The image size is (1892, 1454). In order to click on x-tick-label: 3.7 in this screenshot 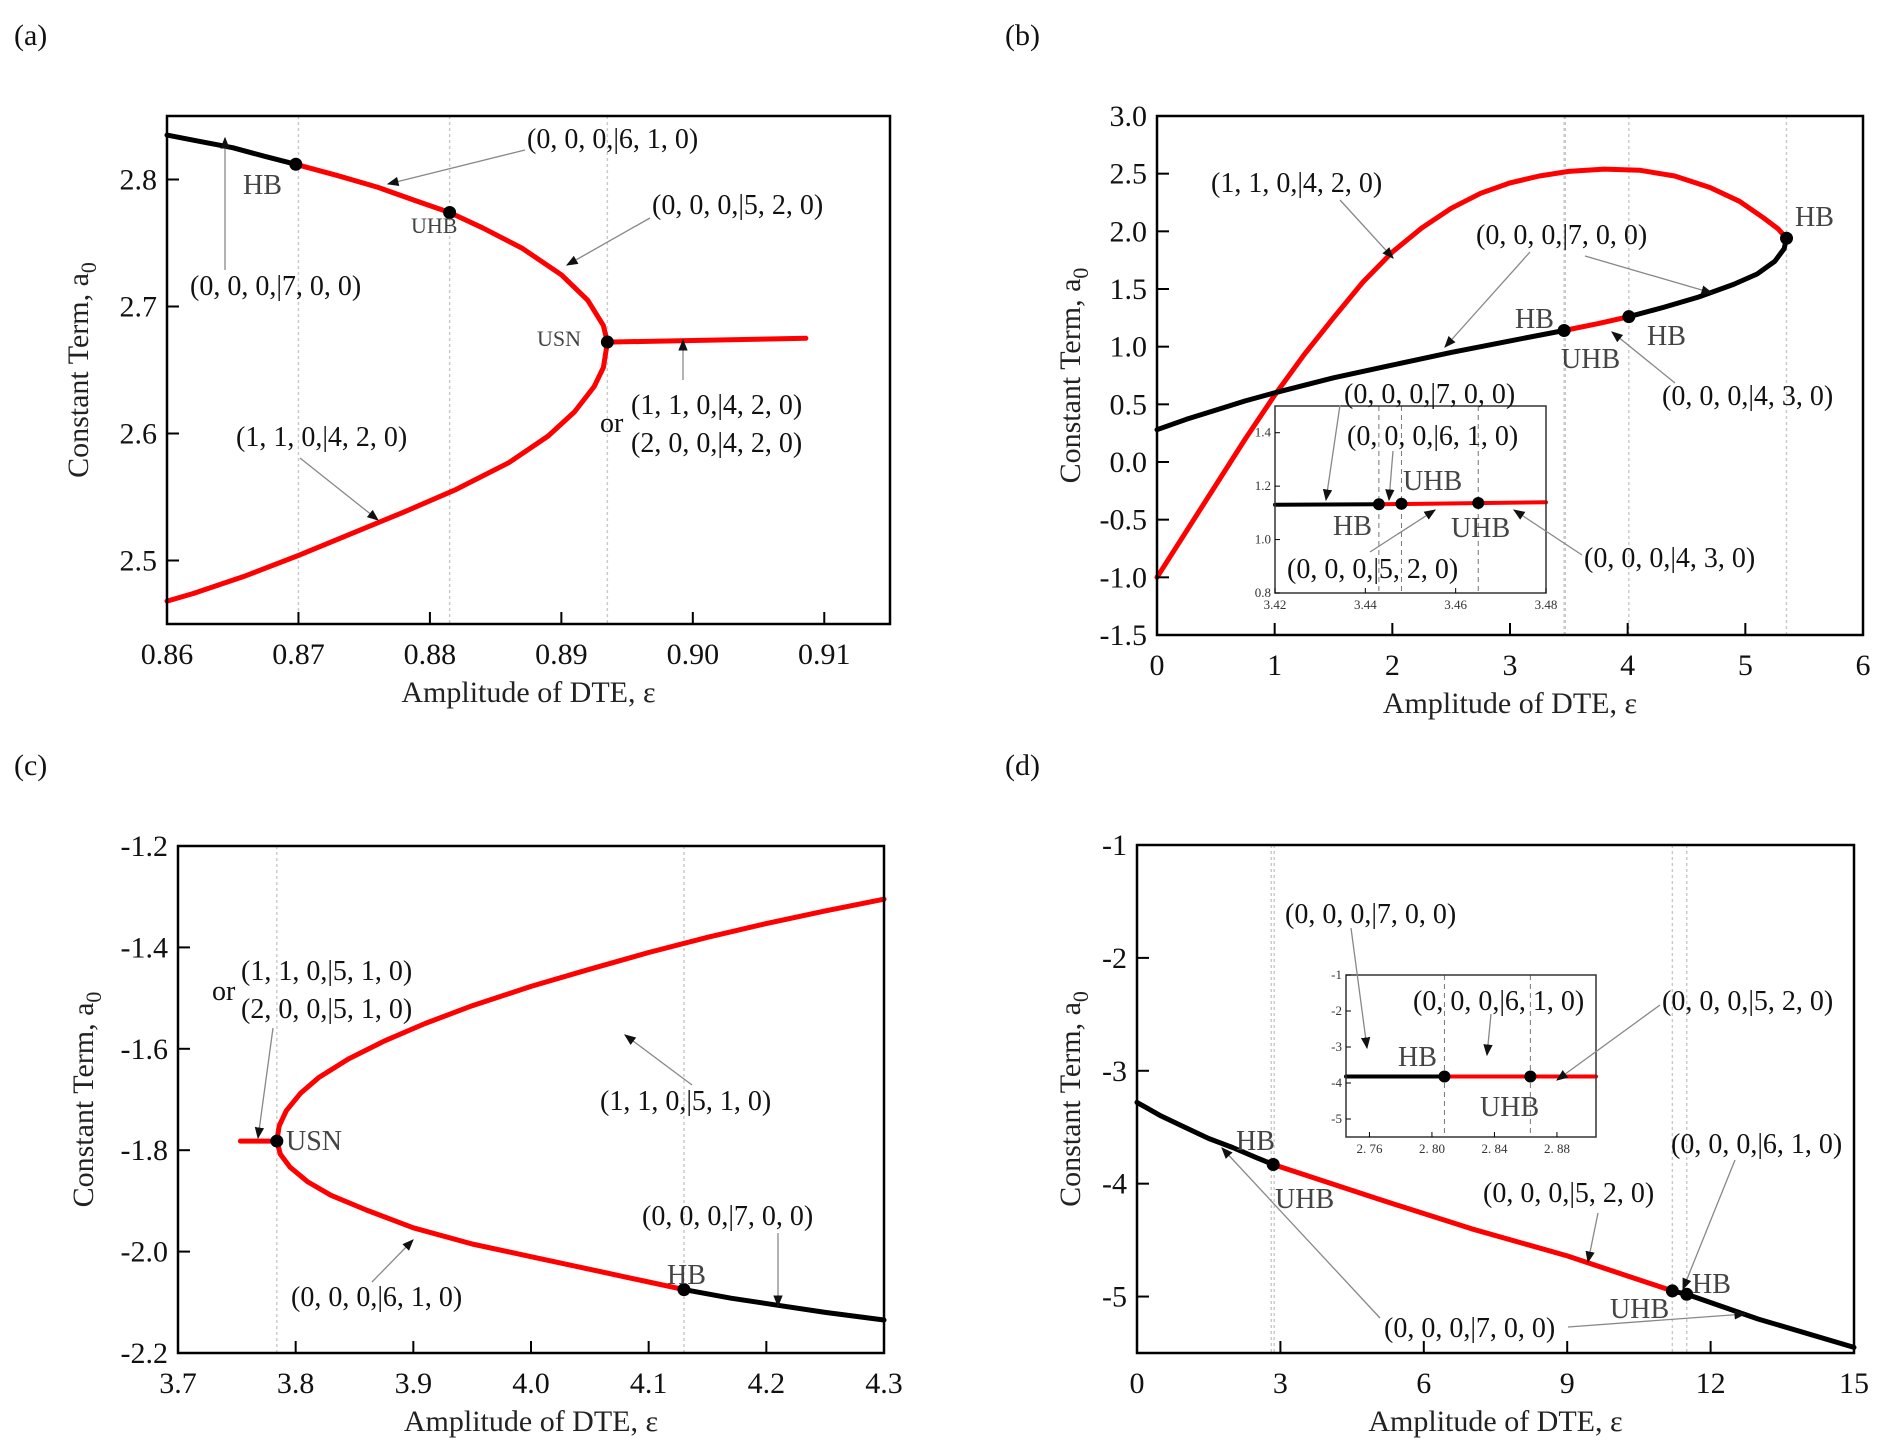, I will do `click(178, 1383)`.